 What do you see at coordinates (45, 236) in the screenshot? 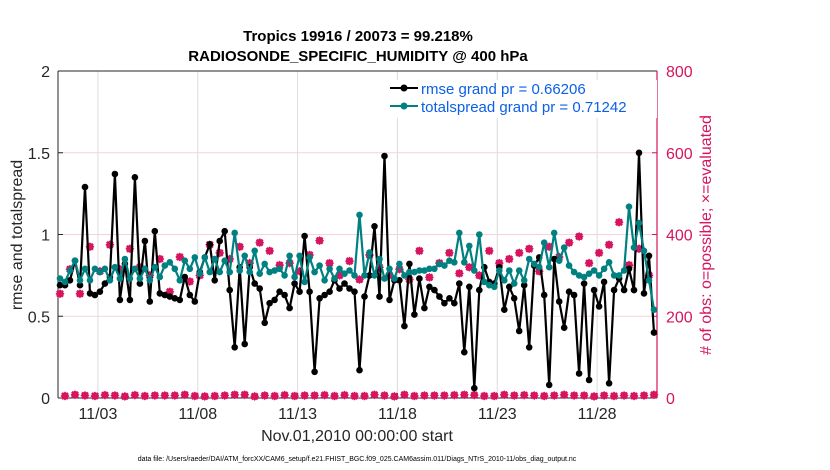
I see `y-tick-label: 1` at bounding box center [45, 236].